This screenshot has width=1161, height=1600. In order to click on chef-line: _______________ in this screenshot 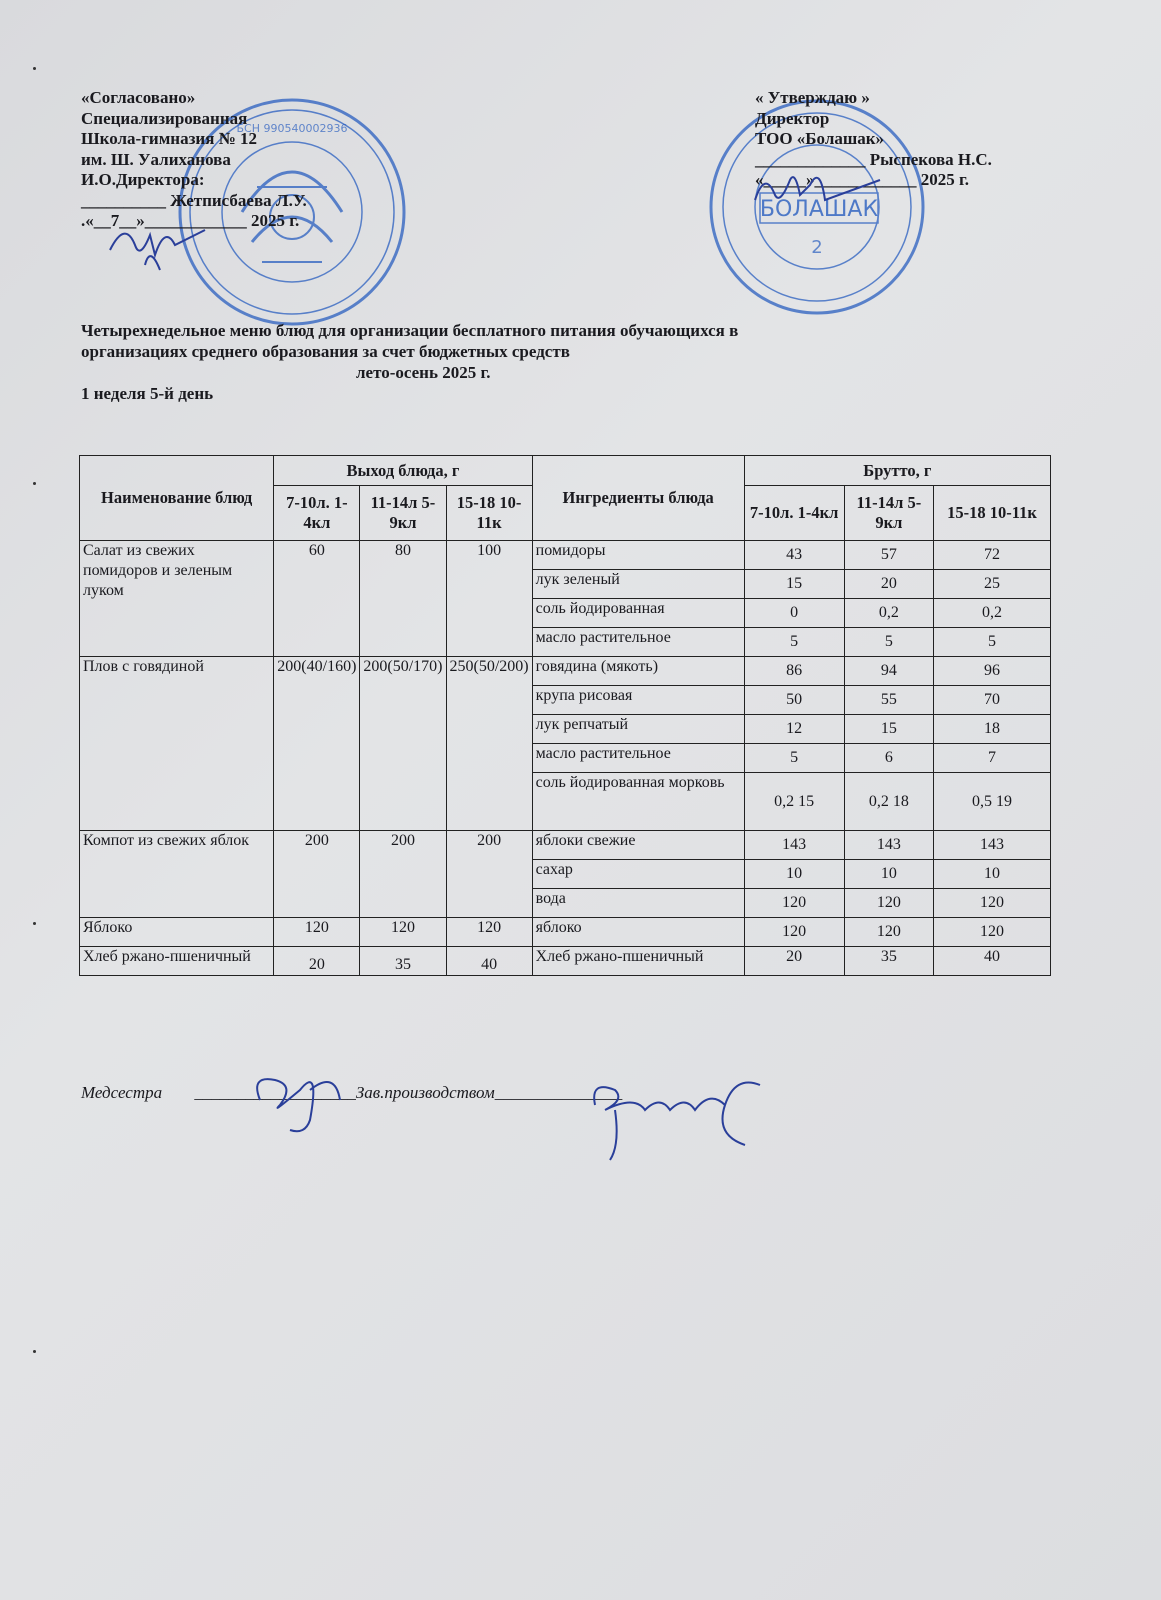, I will do `click(558, 1092)`.